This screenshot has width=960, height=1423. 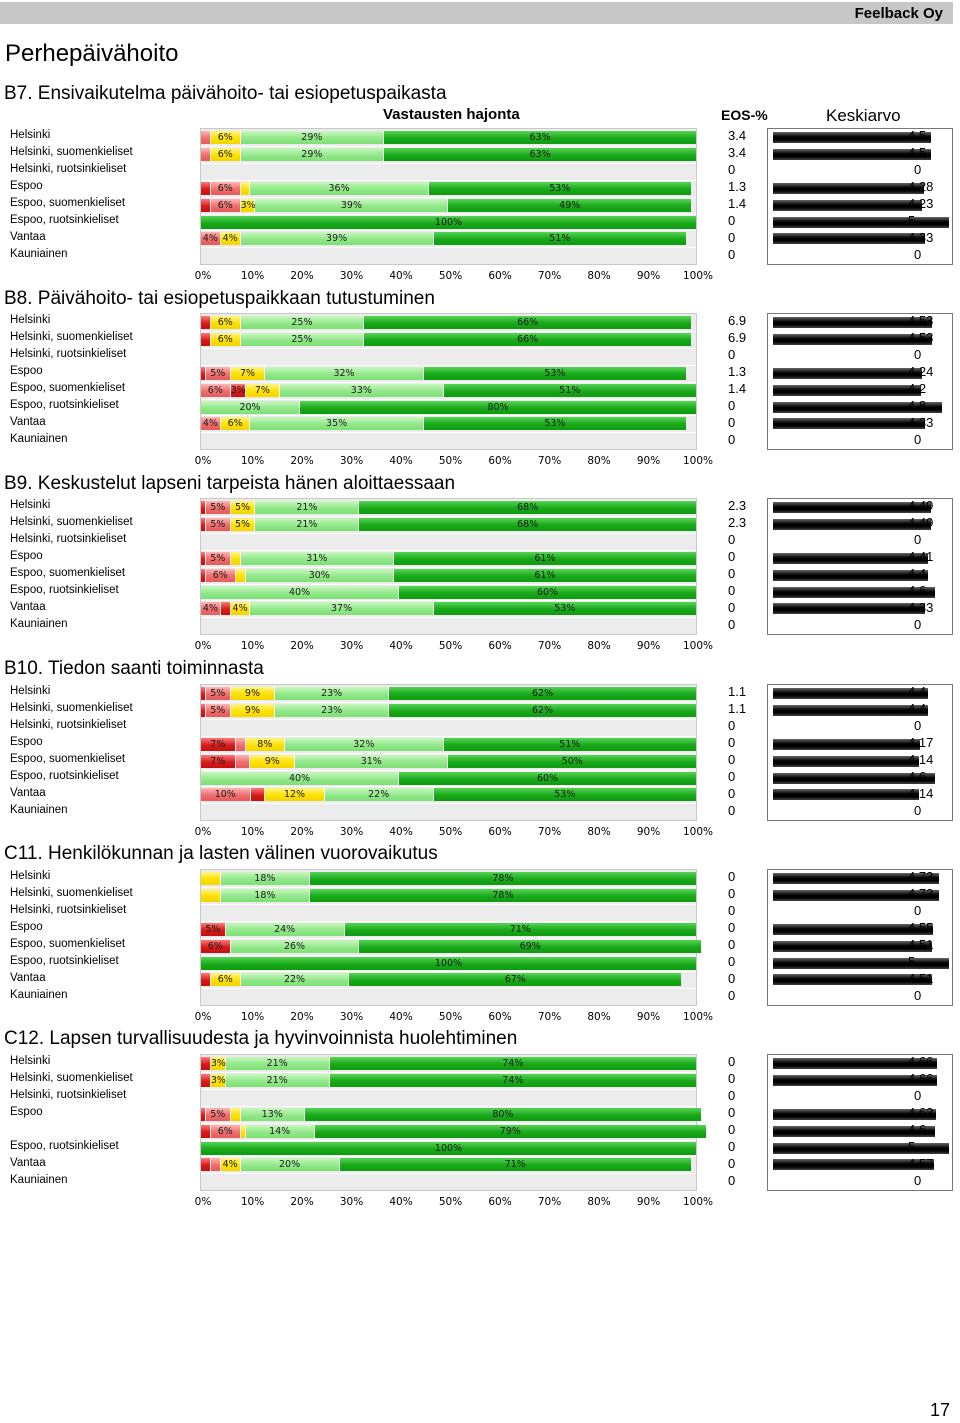 What do you see at coordinates (448, 963) in the screenshot?
I see `bar-segment: 100%` at bounding box center [448, 963].